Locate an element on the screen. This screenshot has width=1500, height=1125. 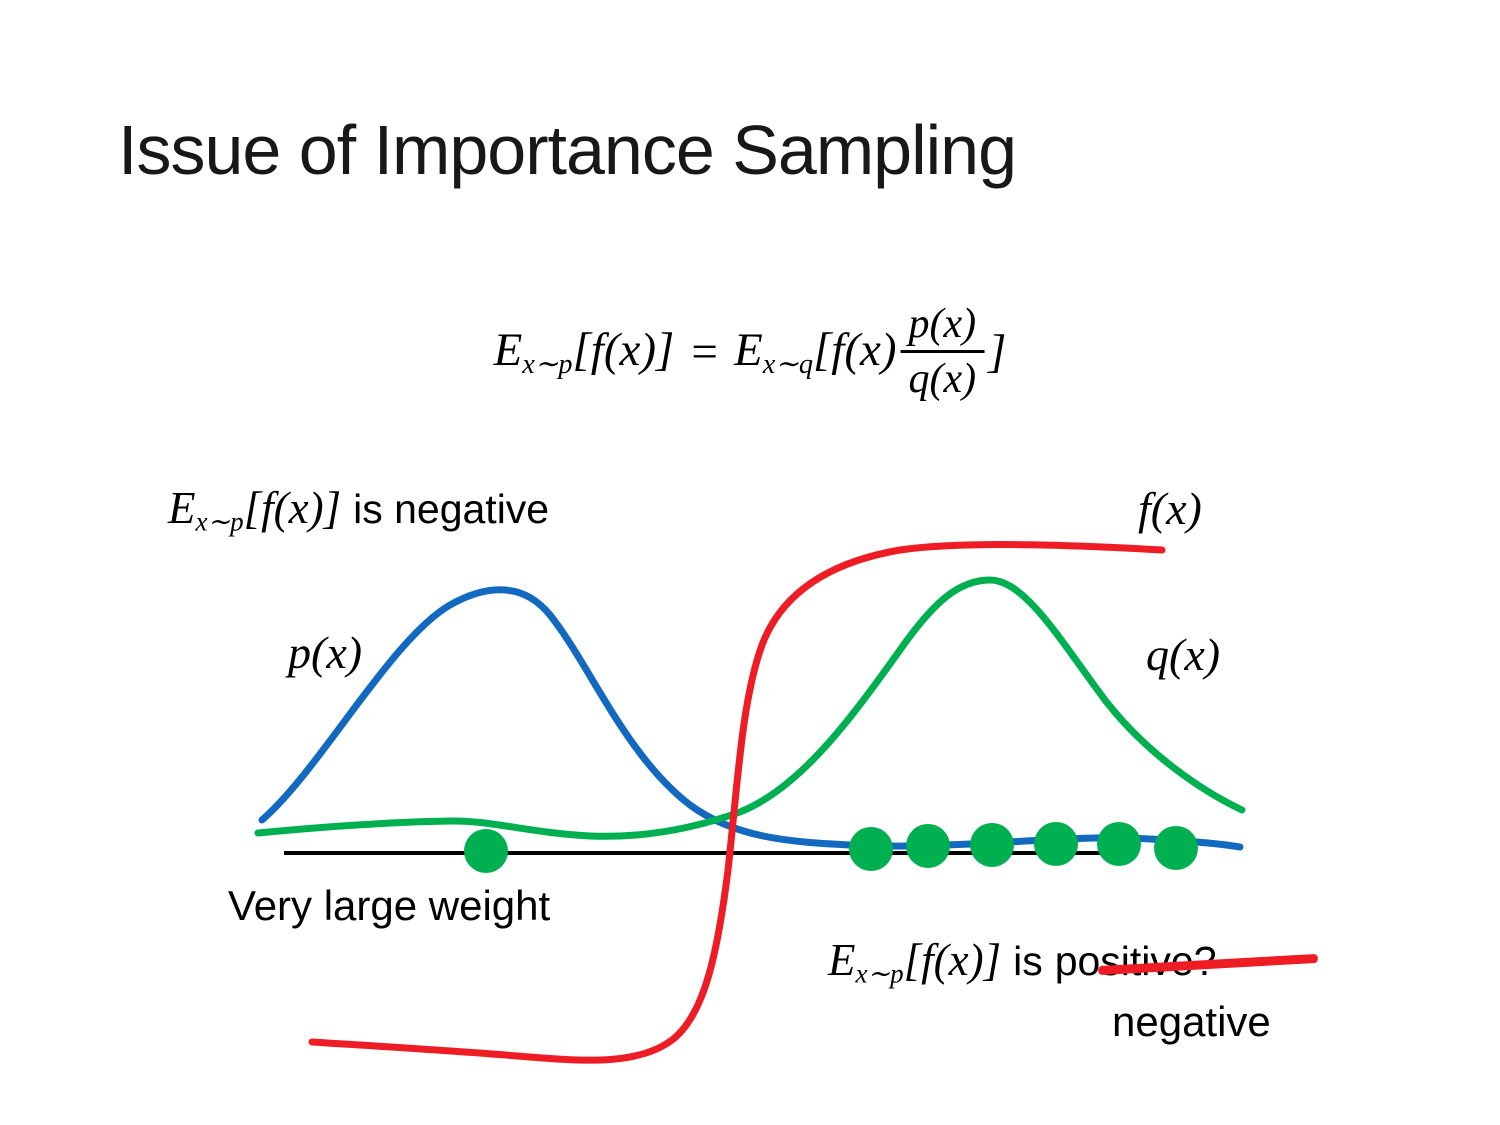
math-subscript: x∼q is located at coordinates (787, 364).